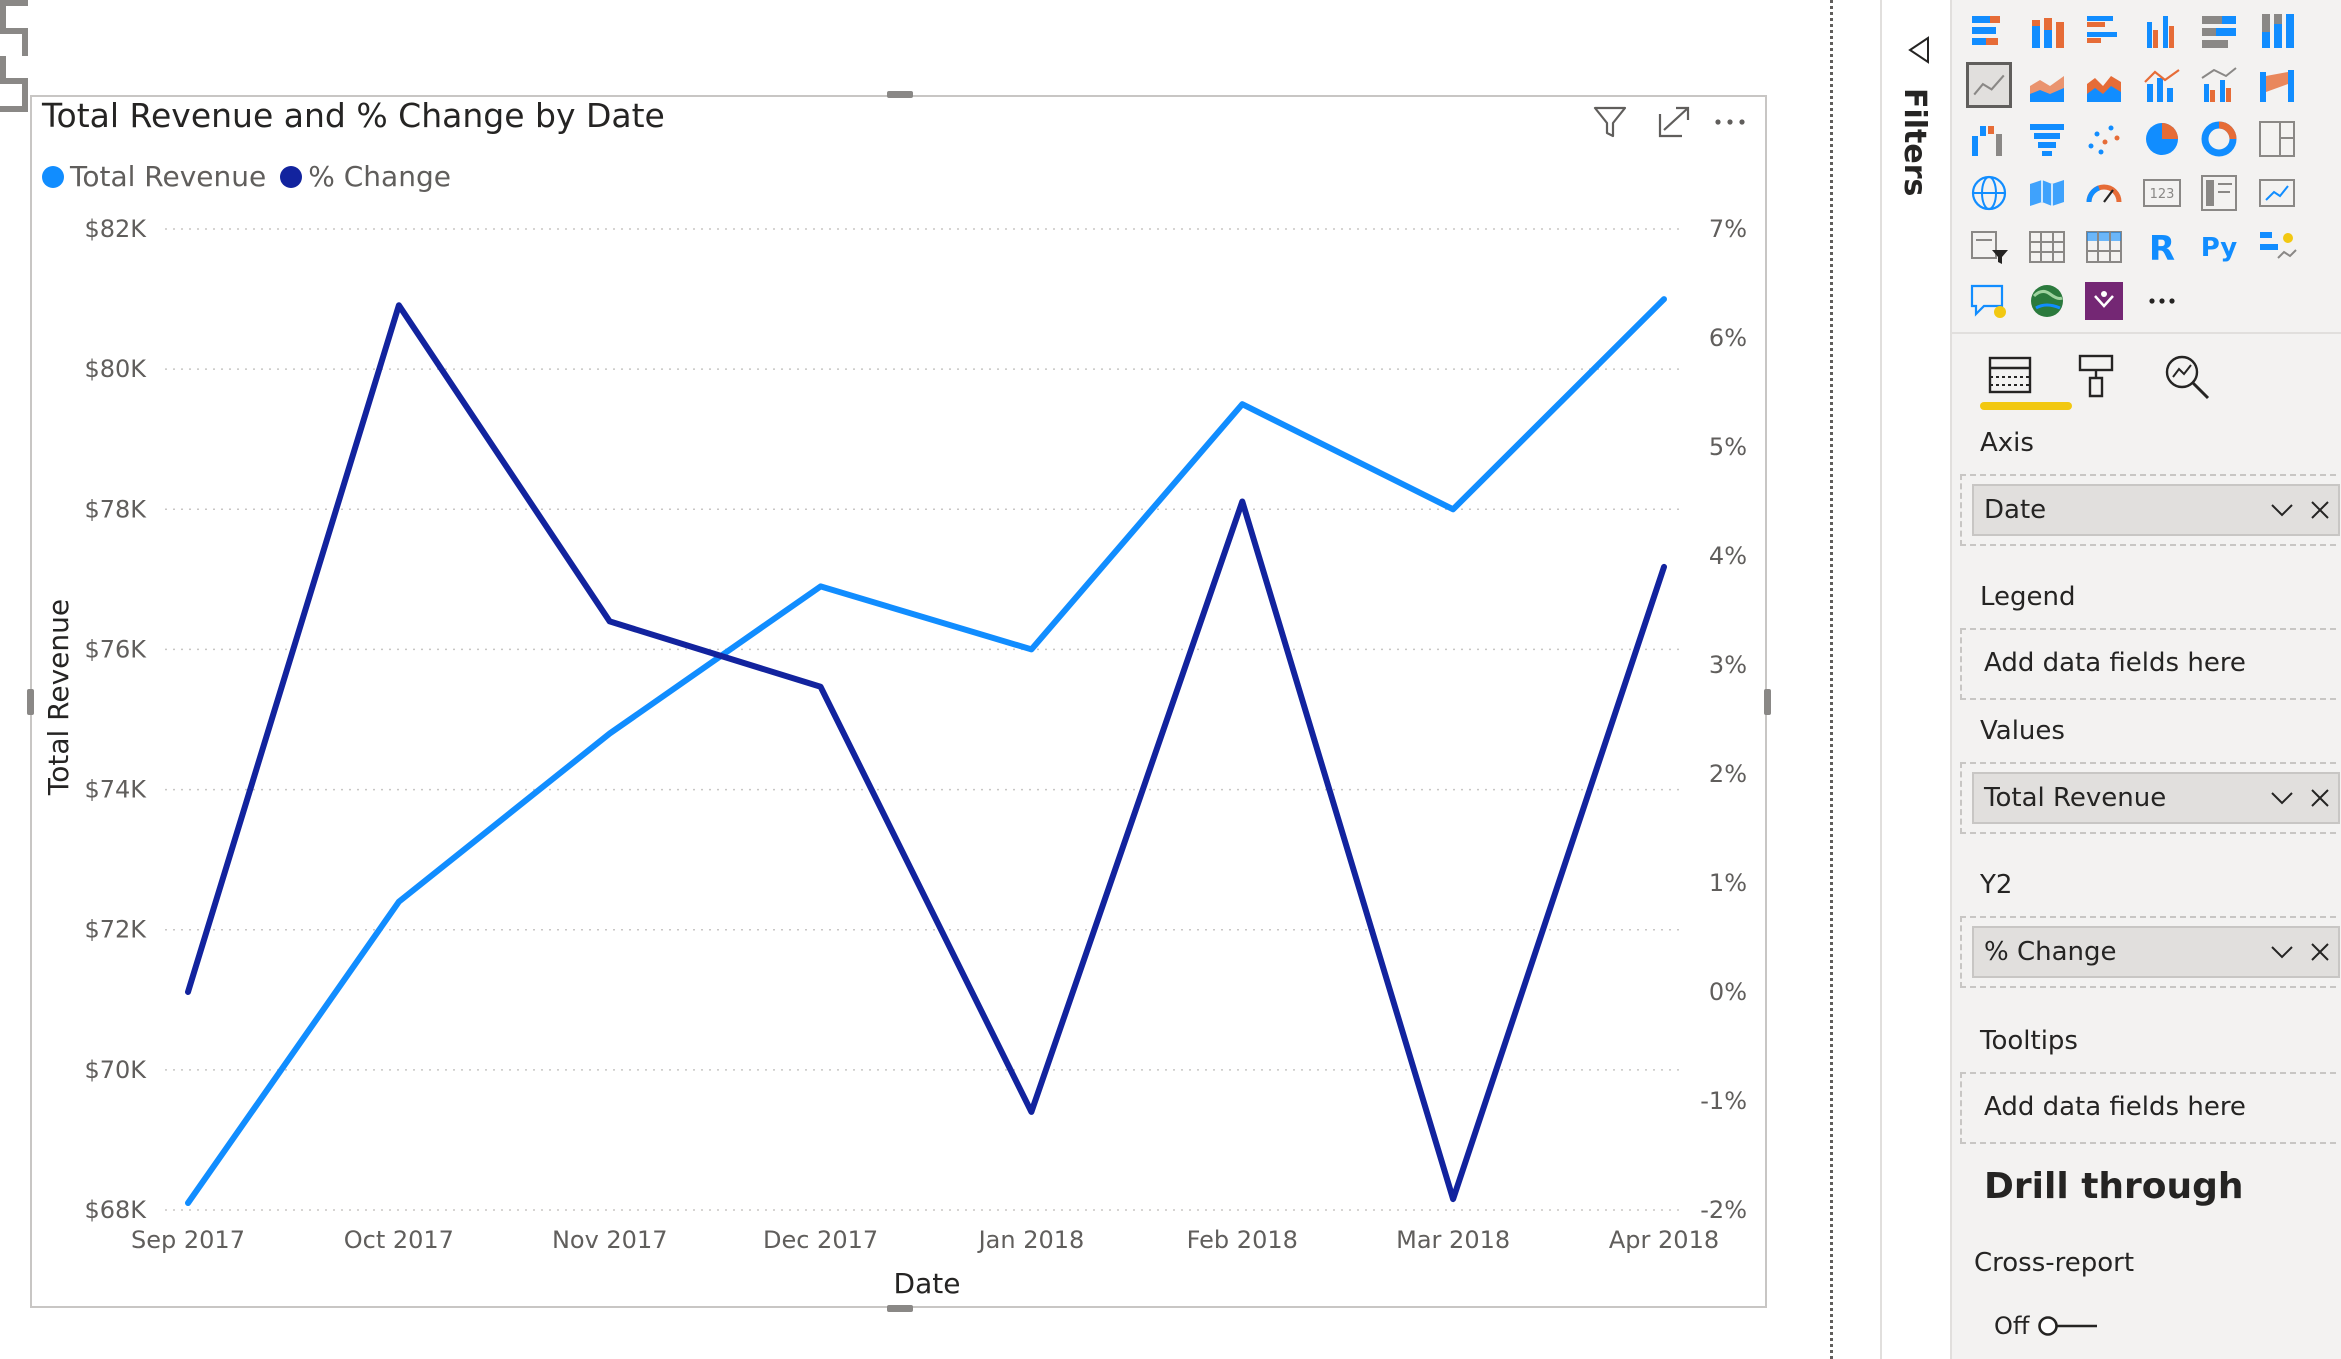 The image size is (2341, 1359). What do you see at coordinates (2047, 139) in the screenshot?
I see `funnel-chart-icon` at bounding box center [2047, 139].